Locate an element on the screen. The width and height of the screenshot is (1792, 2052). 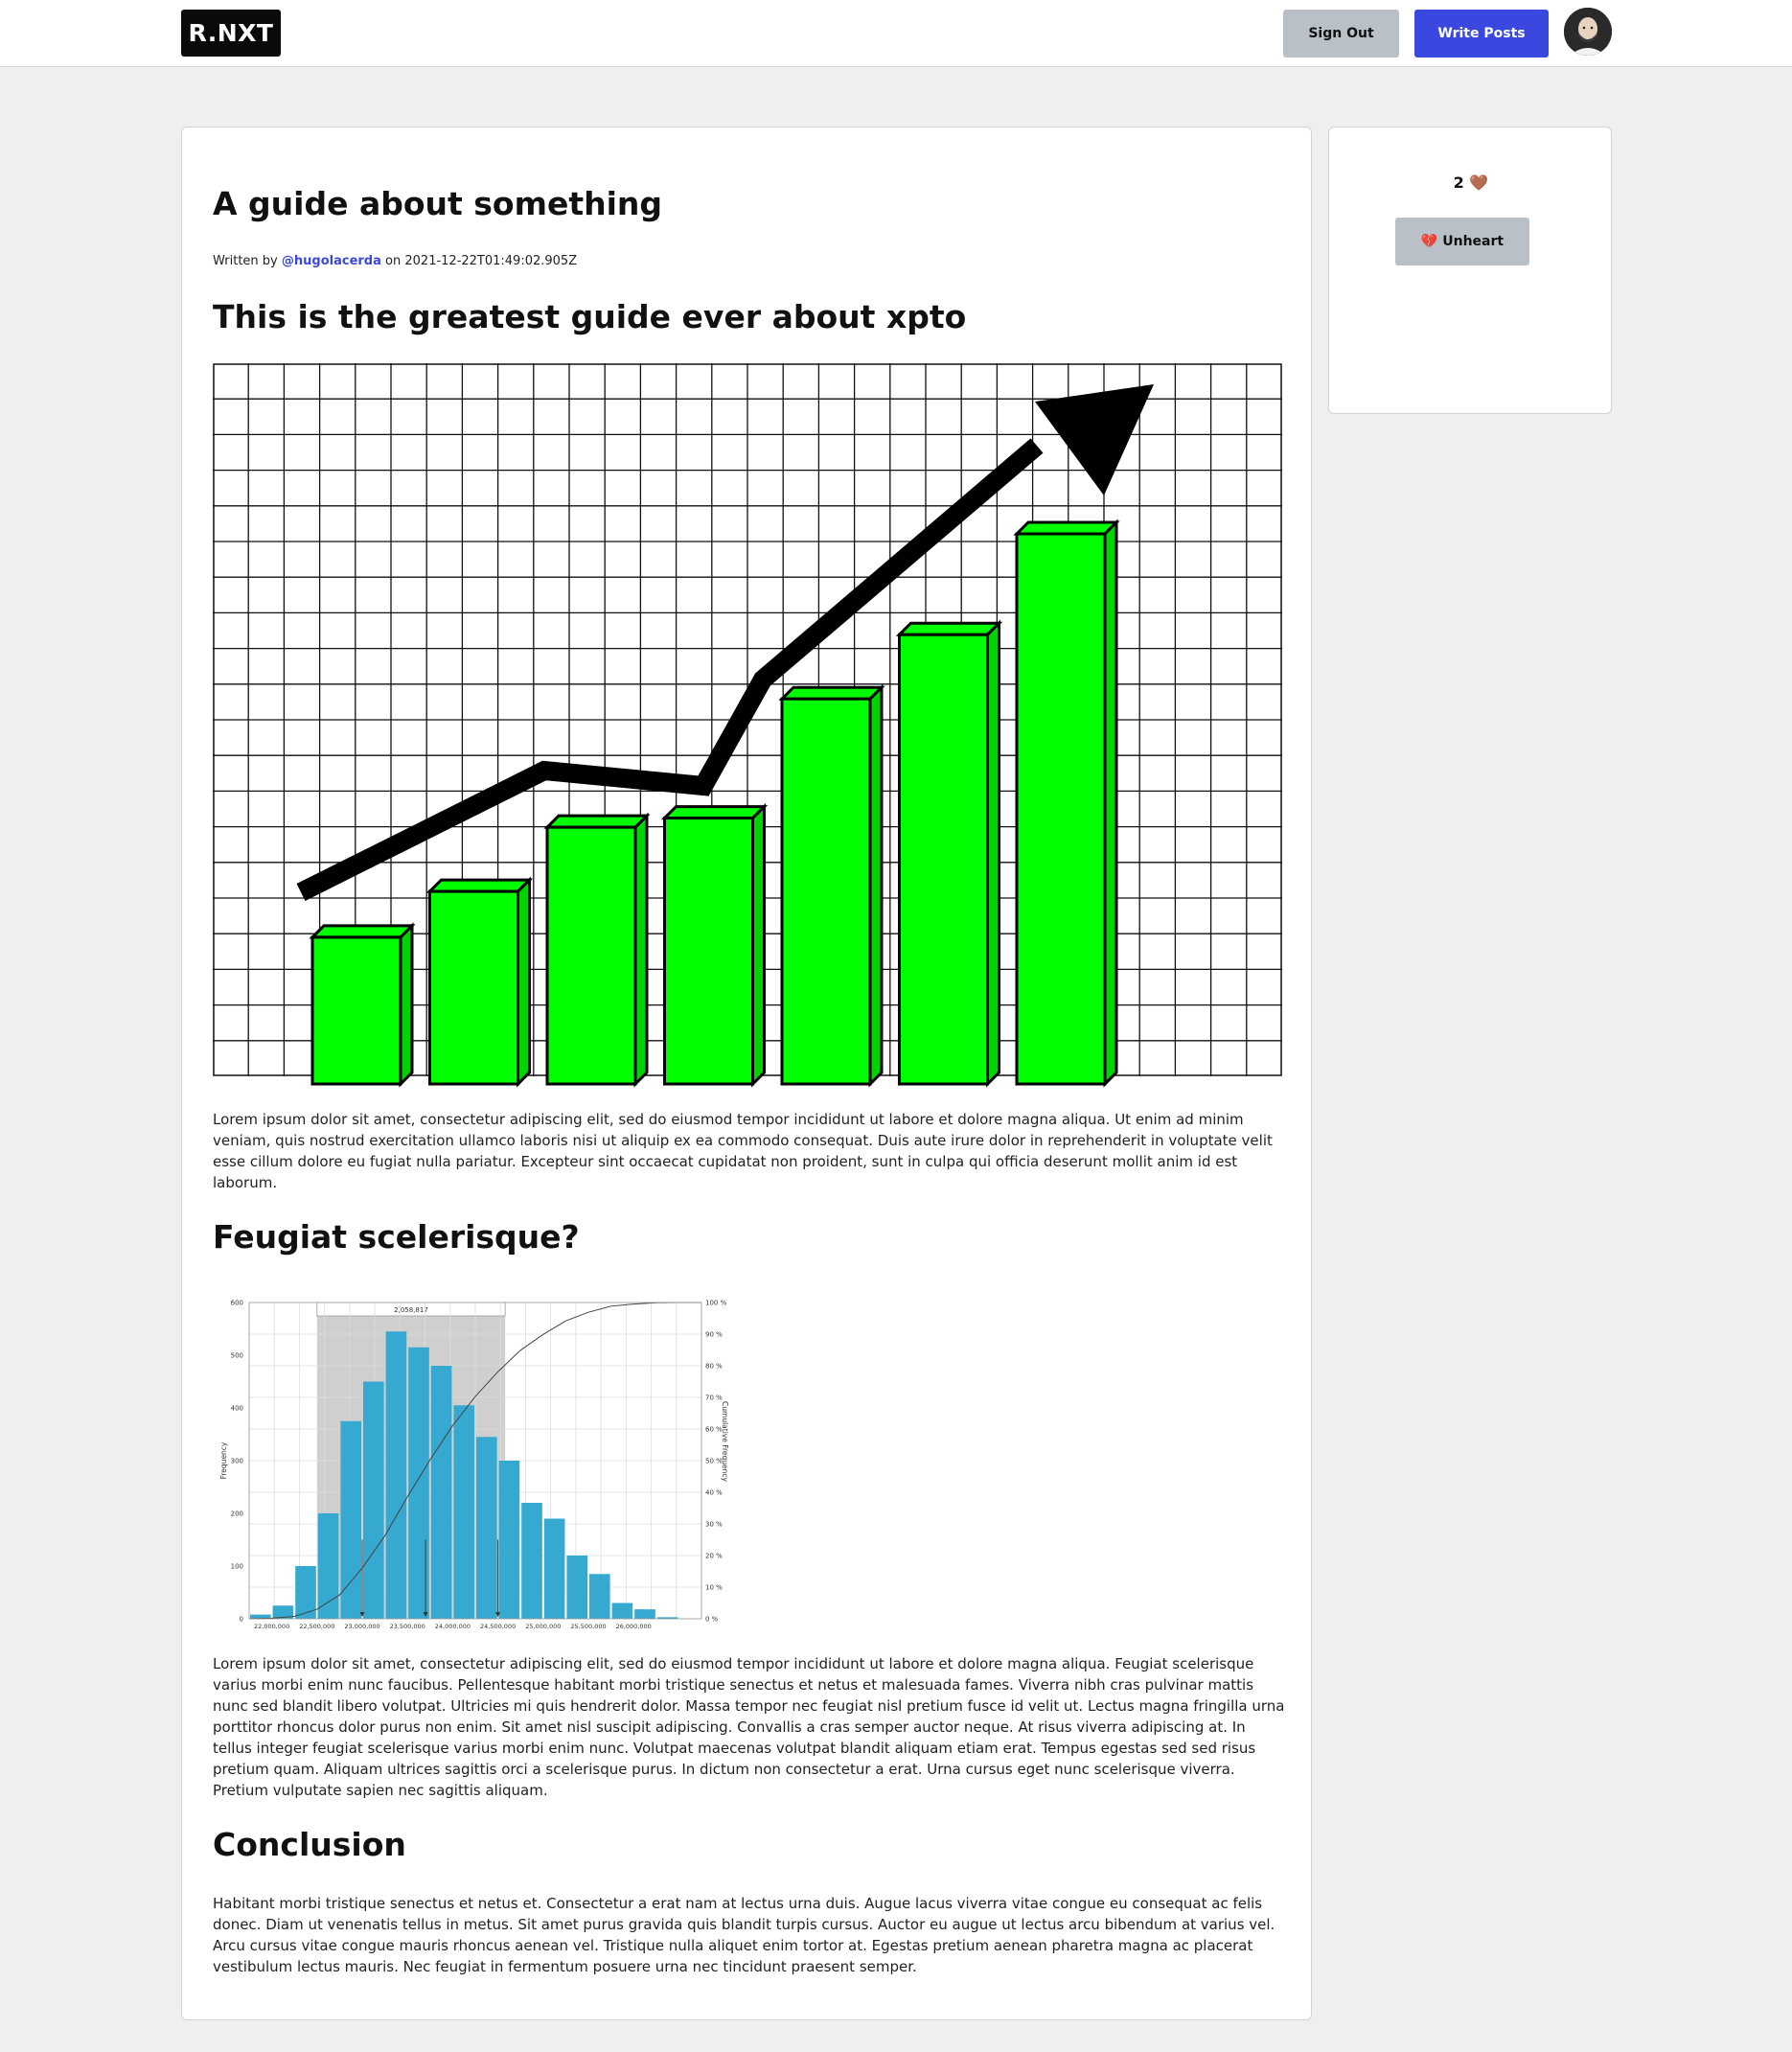
y2-axis-label: Cumulative Frequency is located at coordinates (725, 1441).